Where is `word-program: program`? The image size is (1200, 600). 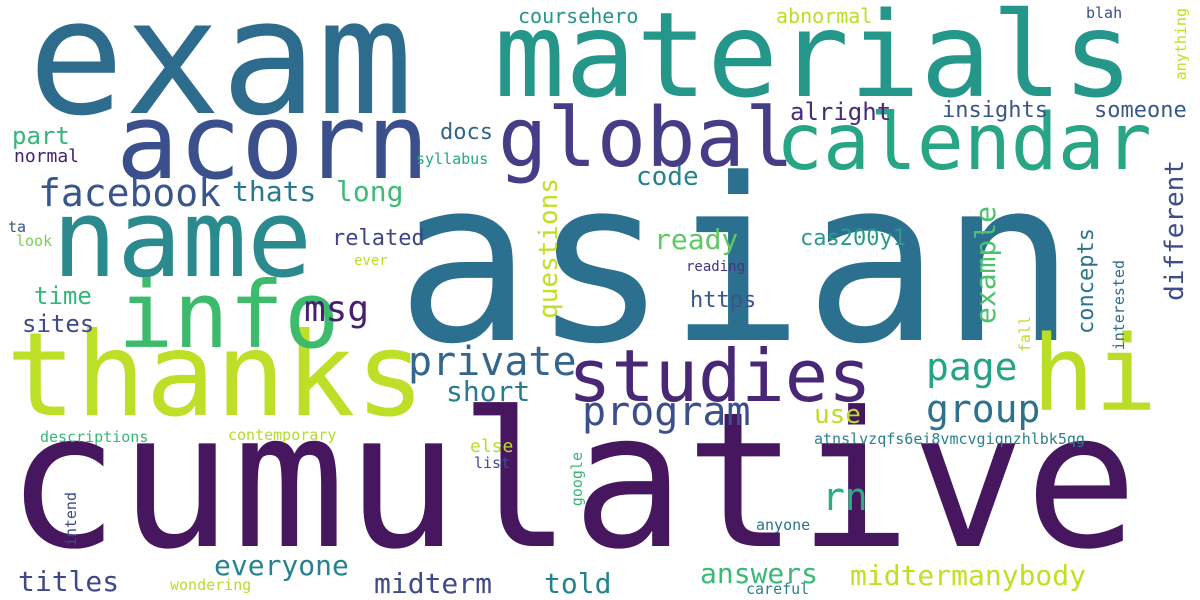
word-program: program is located at coordinates (666, 412).